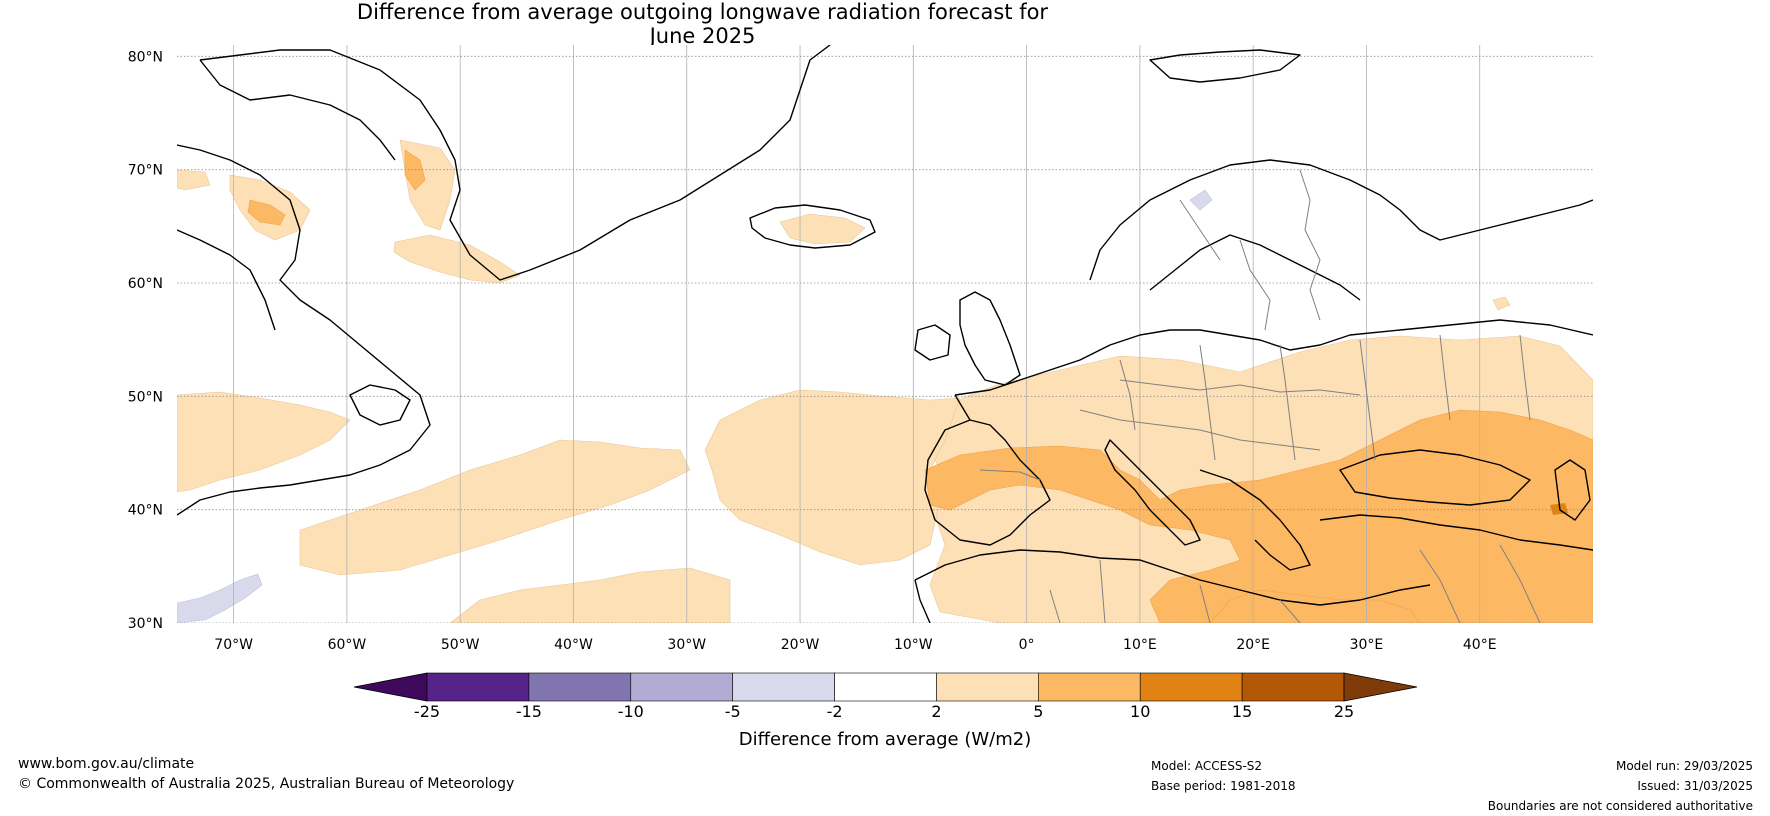 This screenshot has height=816, width=1770. I want to click on longitude-label: 30°E, so click(1367, 645).